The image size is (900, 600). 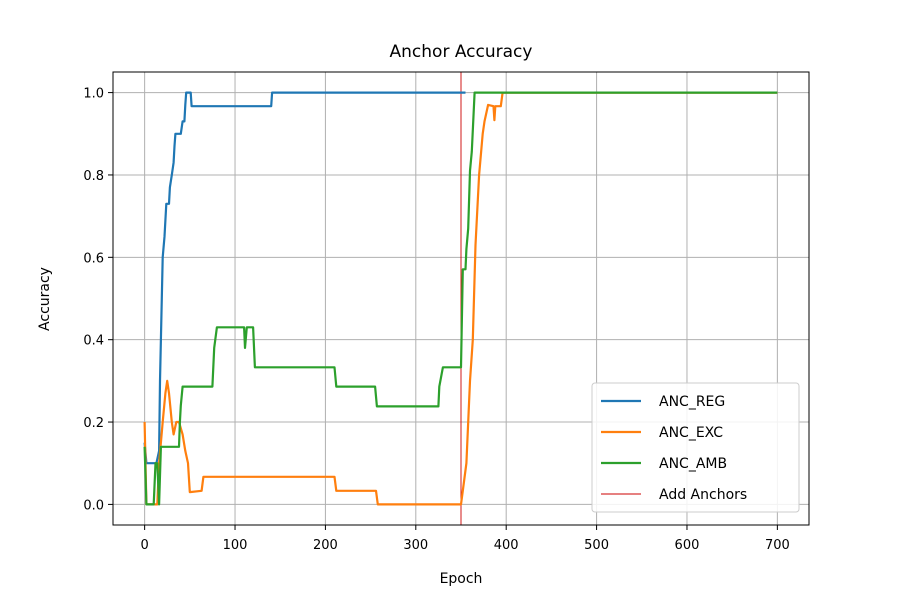 I want to click on y-tick-label: 0.4, so click(x=93, y=341).